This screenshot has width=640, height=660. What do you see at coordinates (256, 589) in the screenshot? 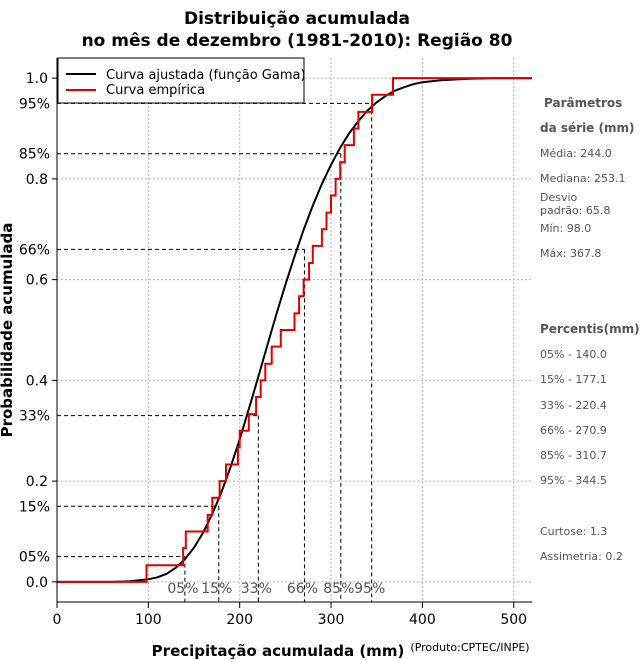
I see `x-percentile-label: 33%` at bounding box center [256, 589].